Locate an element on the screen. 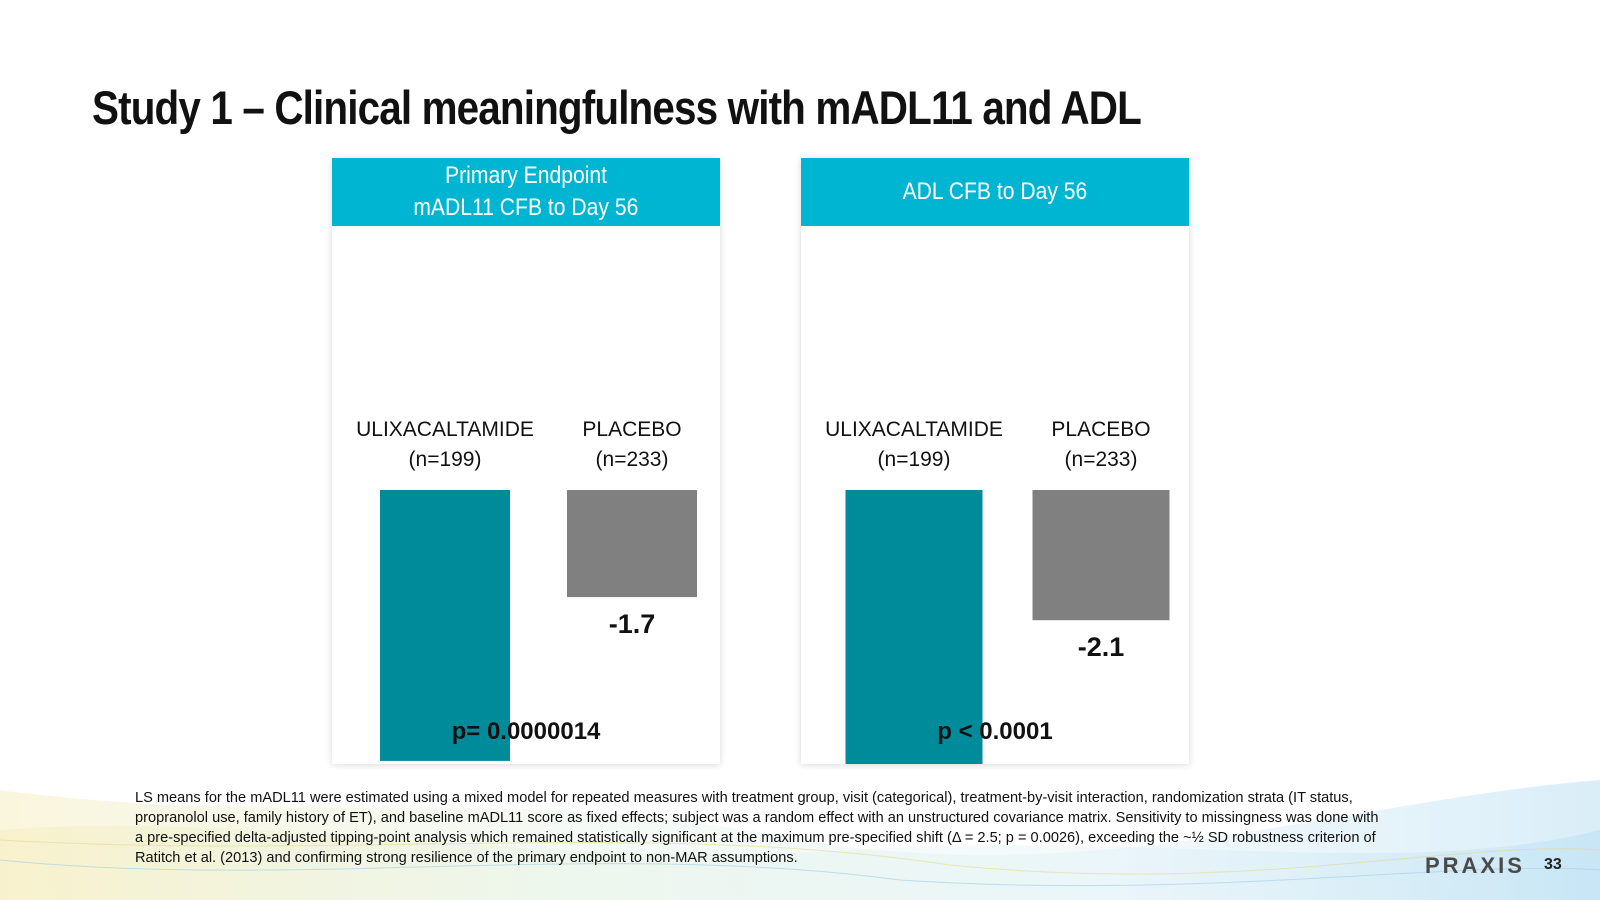  chart-card-header: ADL CFB to Day 56 is located at coordinates (995, 192).